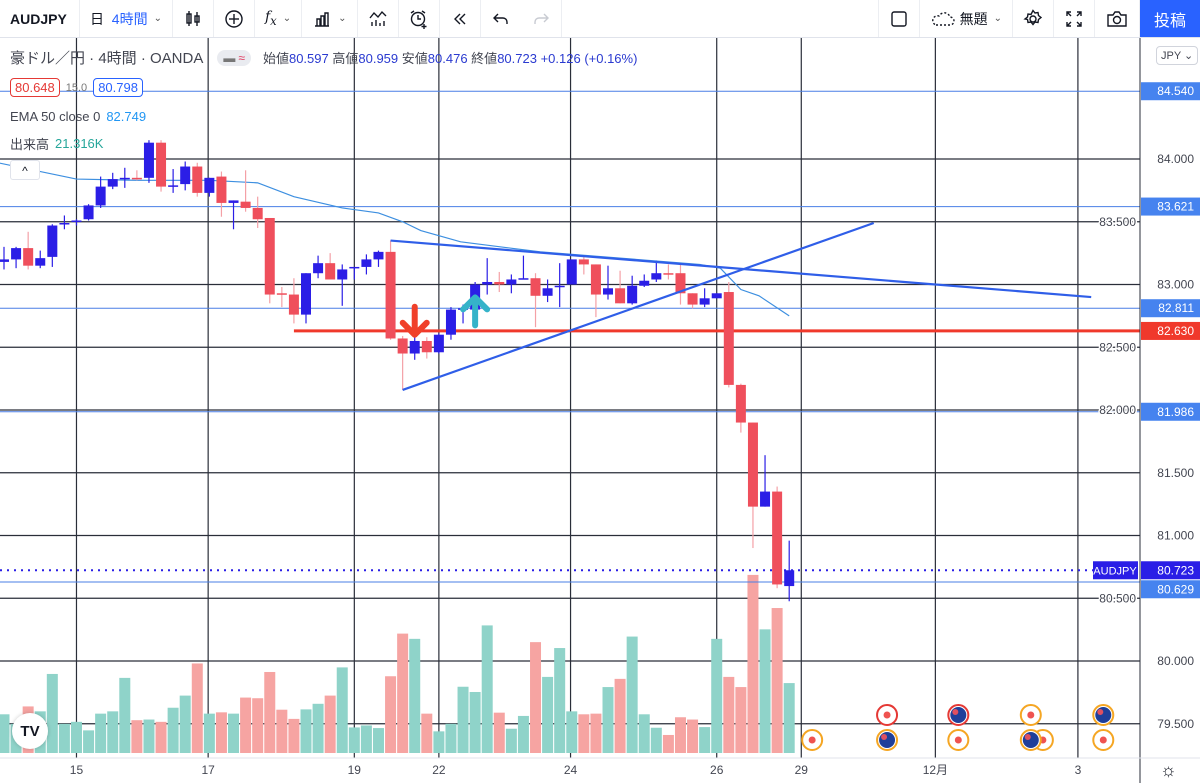 Image resolution: width=1200 pixels, height=783 pixels. I want to click on time-tick-label: 26, so click(717, 770).